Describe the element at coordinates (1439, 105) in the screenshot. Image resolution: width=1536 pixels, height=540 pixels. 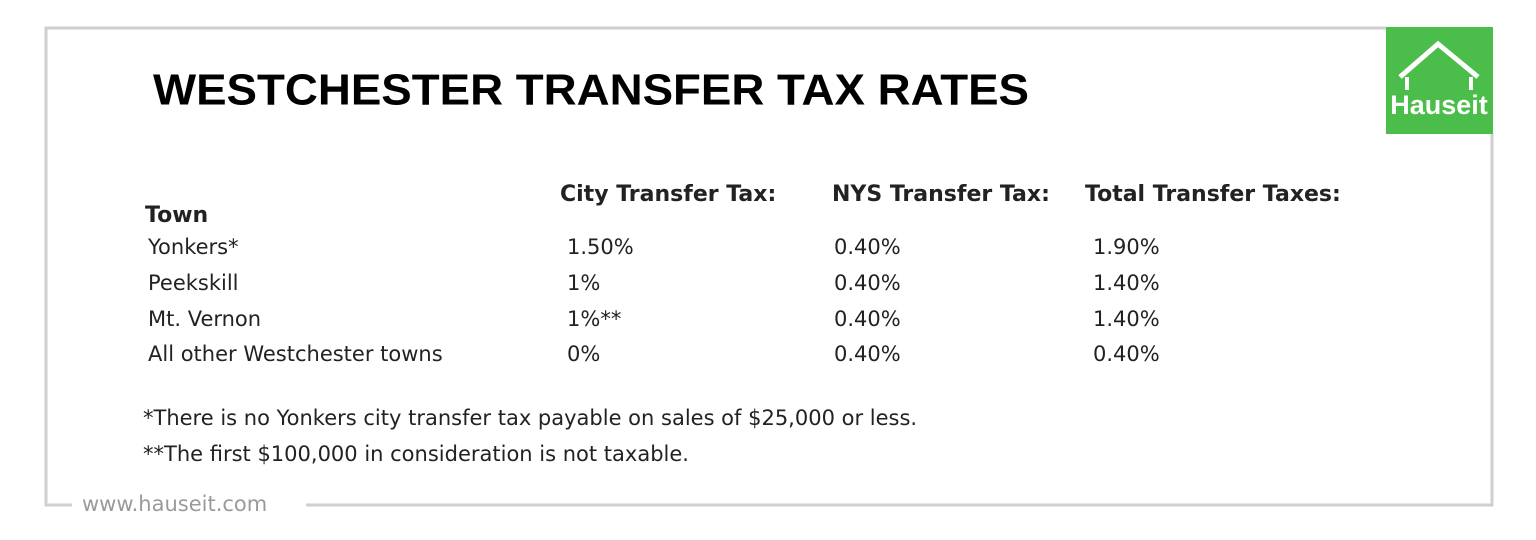
I see `logo-text: Hauseit` at that location.